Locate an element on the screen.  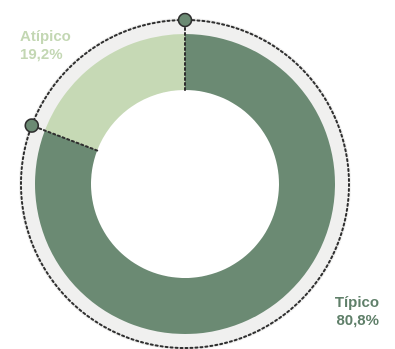
label-atipico-name: Atípico is located at coordinates (45, 36).